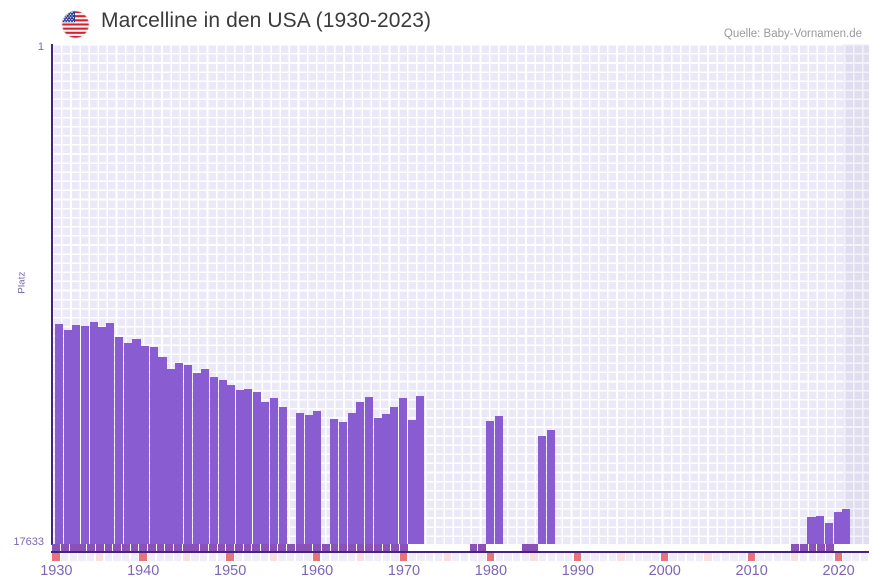 This screenshot has width=873, height=587. What do you see at coordinates (454, 565) in the screenshot?
I see `x-axis: 1930 1940 1950 1960 1970 1980 1990 2000 2010 2020` at bounding box center [454, 565].